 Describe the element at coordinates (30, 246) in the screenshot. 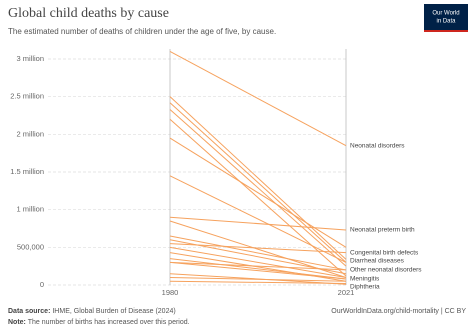

I see `y-tick-label: 500,000` at that location.